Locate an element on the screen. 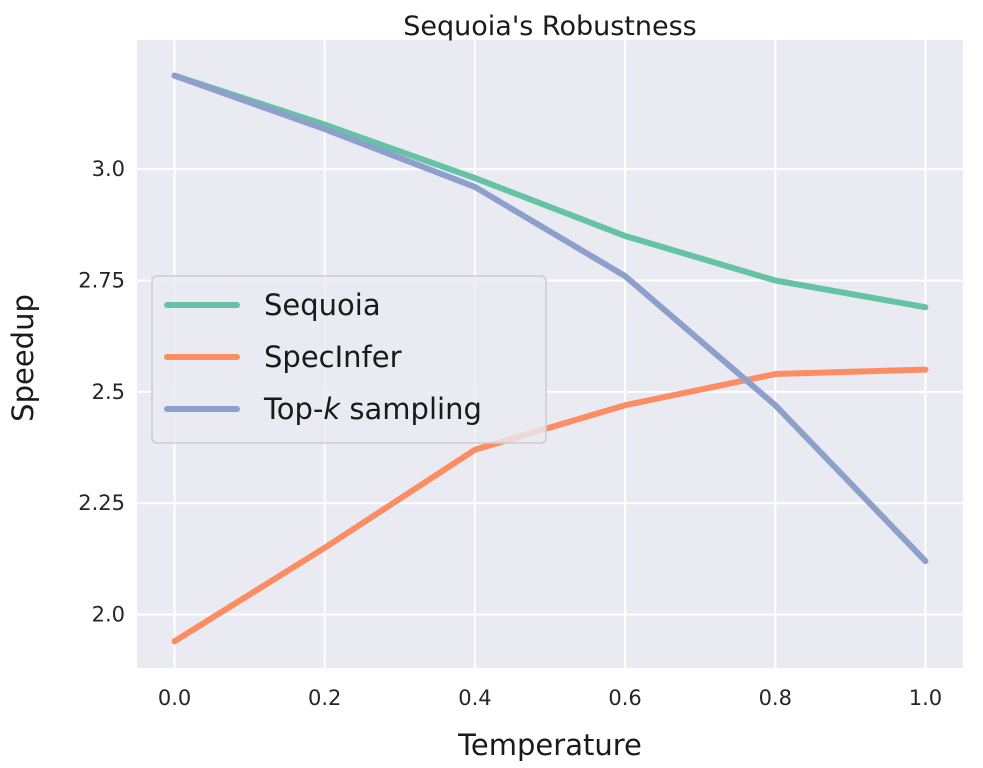 The width and height of the screenshot is (983, 768). legend-label-topk-b: sampling is located at coordinates (411, 409).